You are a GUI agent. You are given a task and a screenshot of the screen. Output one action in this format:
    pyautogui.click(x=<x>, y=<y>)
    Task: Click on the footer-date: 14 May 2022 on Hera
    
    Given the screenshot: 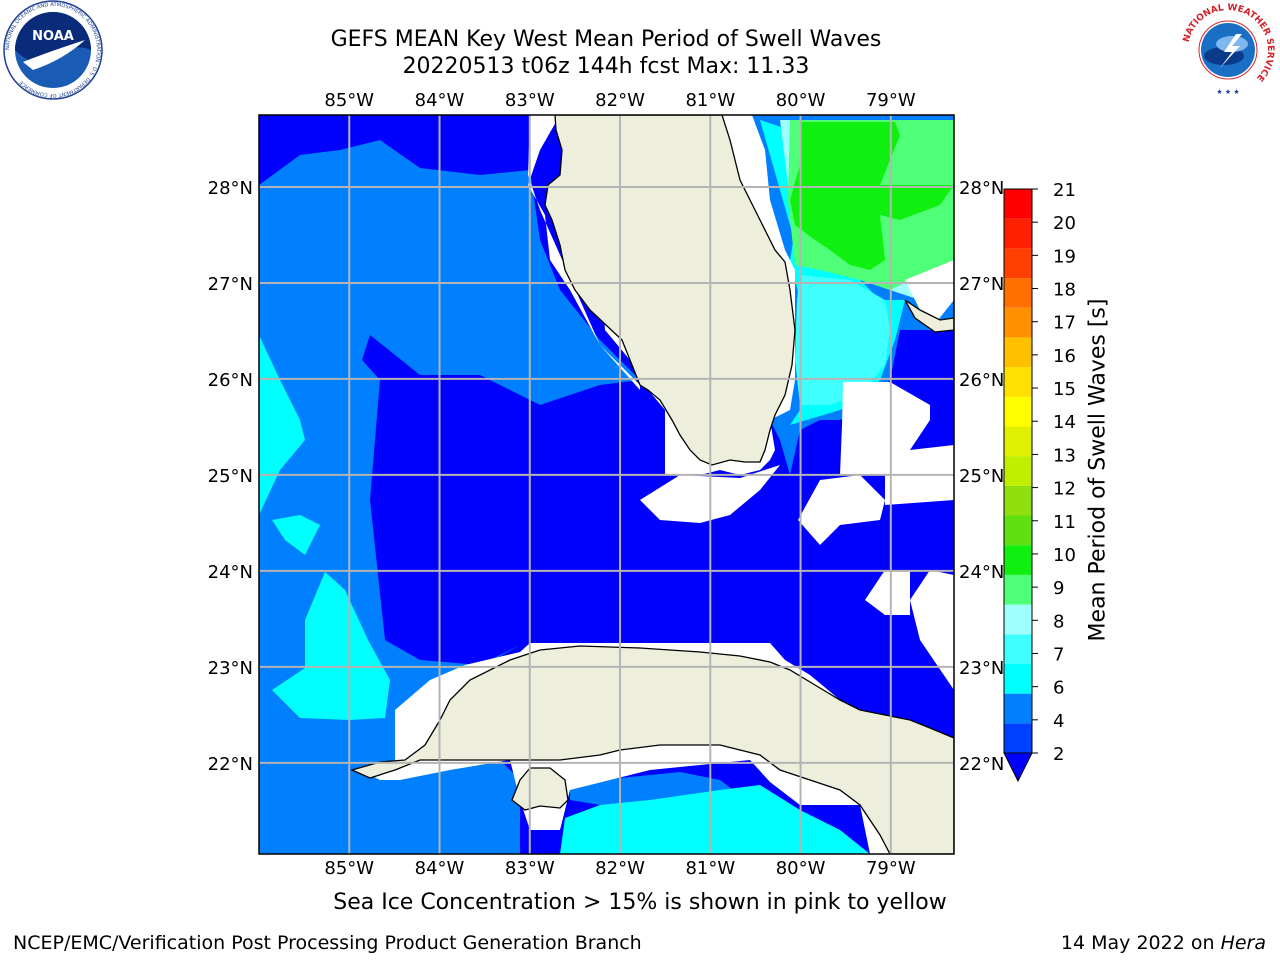 What is the action you would take?
    pyautogui.click(x=1163, y=943)
    